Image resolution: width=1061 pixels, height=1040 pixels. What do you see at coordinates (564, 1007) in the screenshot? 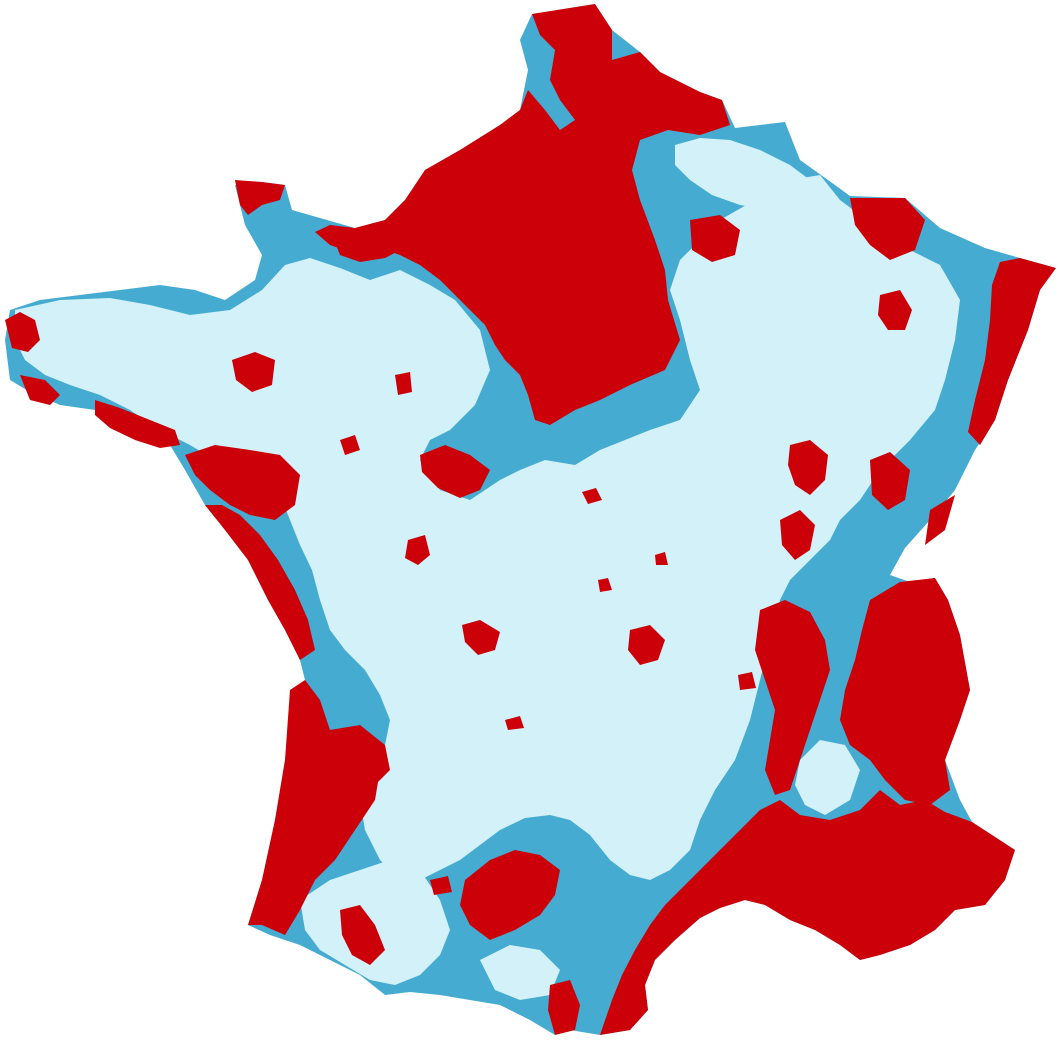
I see `high-region-perpignan` at bounding box center [564, 1007].